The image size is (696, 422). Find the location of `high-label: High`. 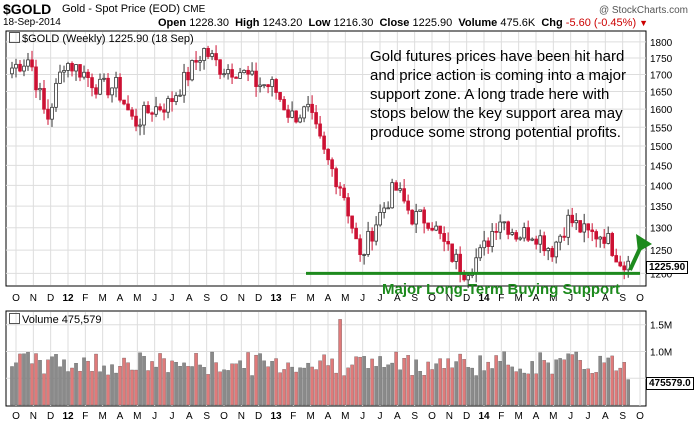

high-label: High is located at coordinates (247, 23).